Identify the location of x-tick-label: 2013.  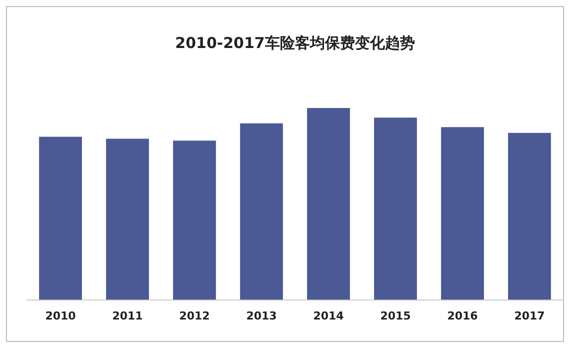
(261, 315).